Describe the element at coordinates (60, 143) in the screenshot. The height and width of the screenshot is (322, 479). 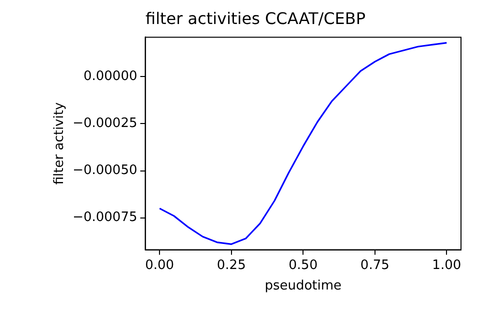
I see `y-axis-title: filter activity` at that location.